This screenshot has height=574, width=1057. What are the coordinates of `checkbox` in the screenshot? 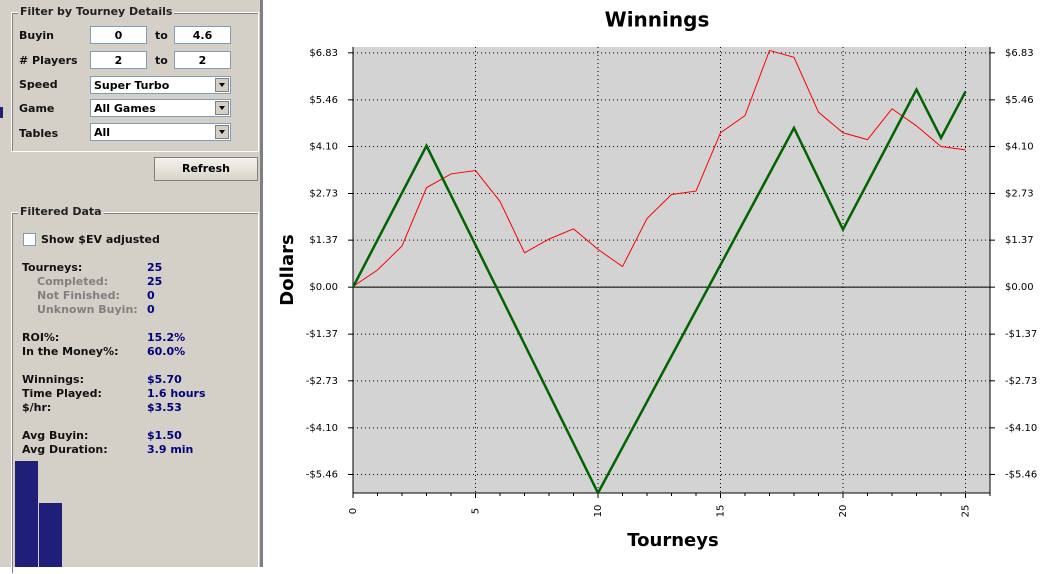 It's located at (29, 239).